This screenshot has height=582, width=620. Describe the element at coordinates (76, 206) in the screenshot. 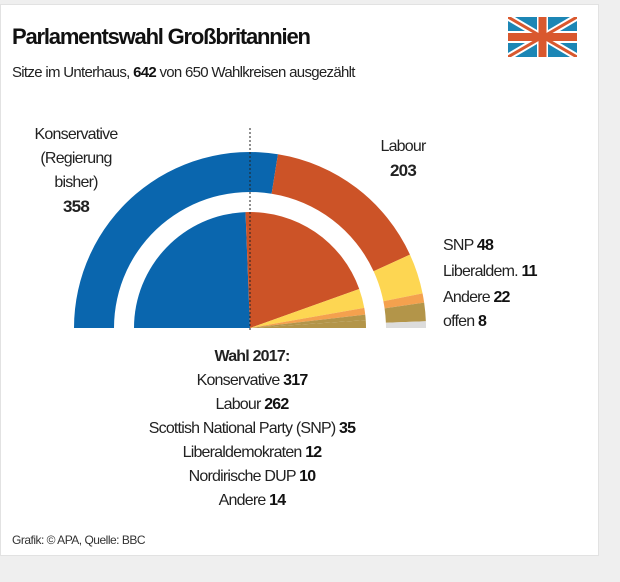

I see `label-value: 358` at that location.